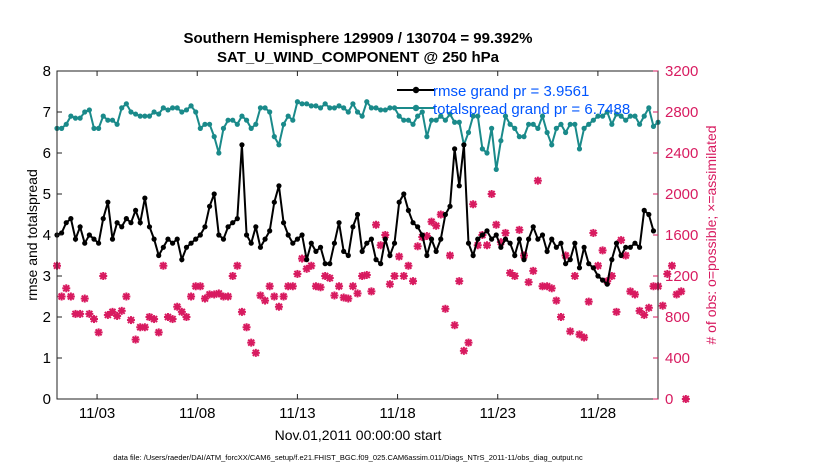 The width and height of the screenshot is (830, 470). What do you see at coordinates (358, 435) in the screenshot?
I see `x-axis-label: Nov.01,2011 00:00:00 start` at bounding box center [358, 435].